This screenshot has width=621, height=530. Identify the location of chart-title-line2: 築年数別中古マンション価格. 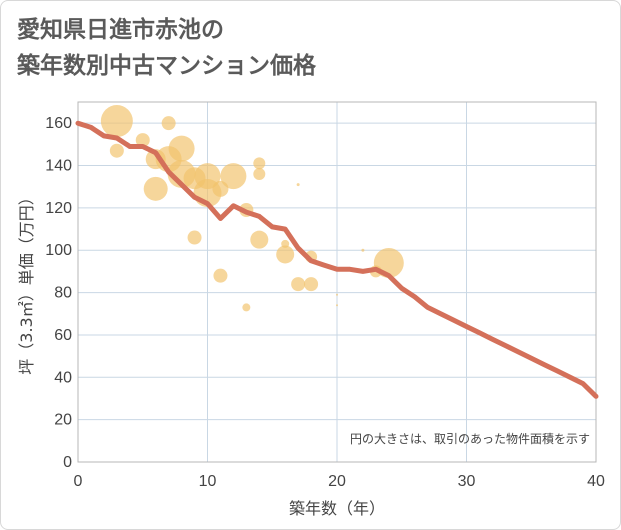
(166, 66).